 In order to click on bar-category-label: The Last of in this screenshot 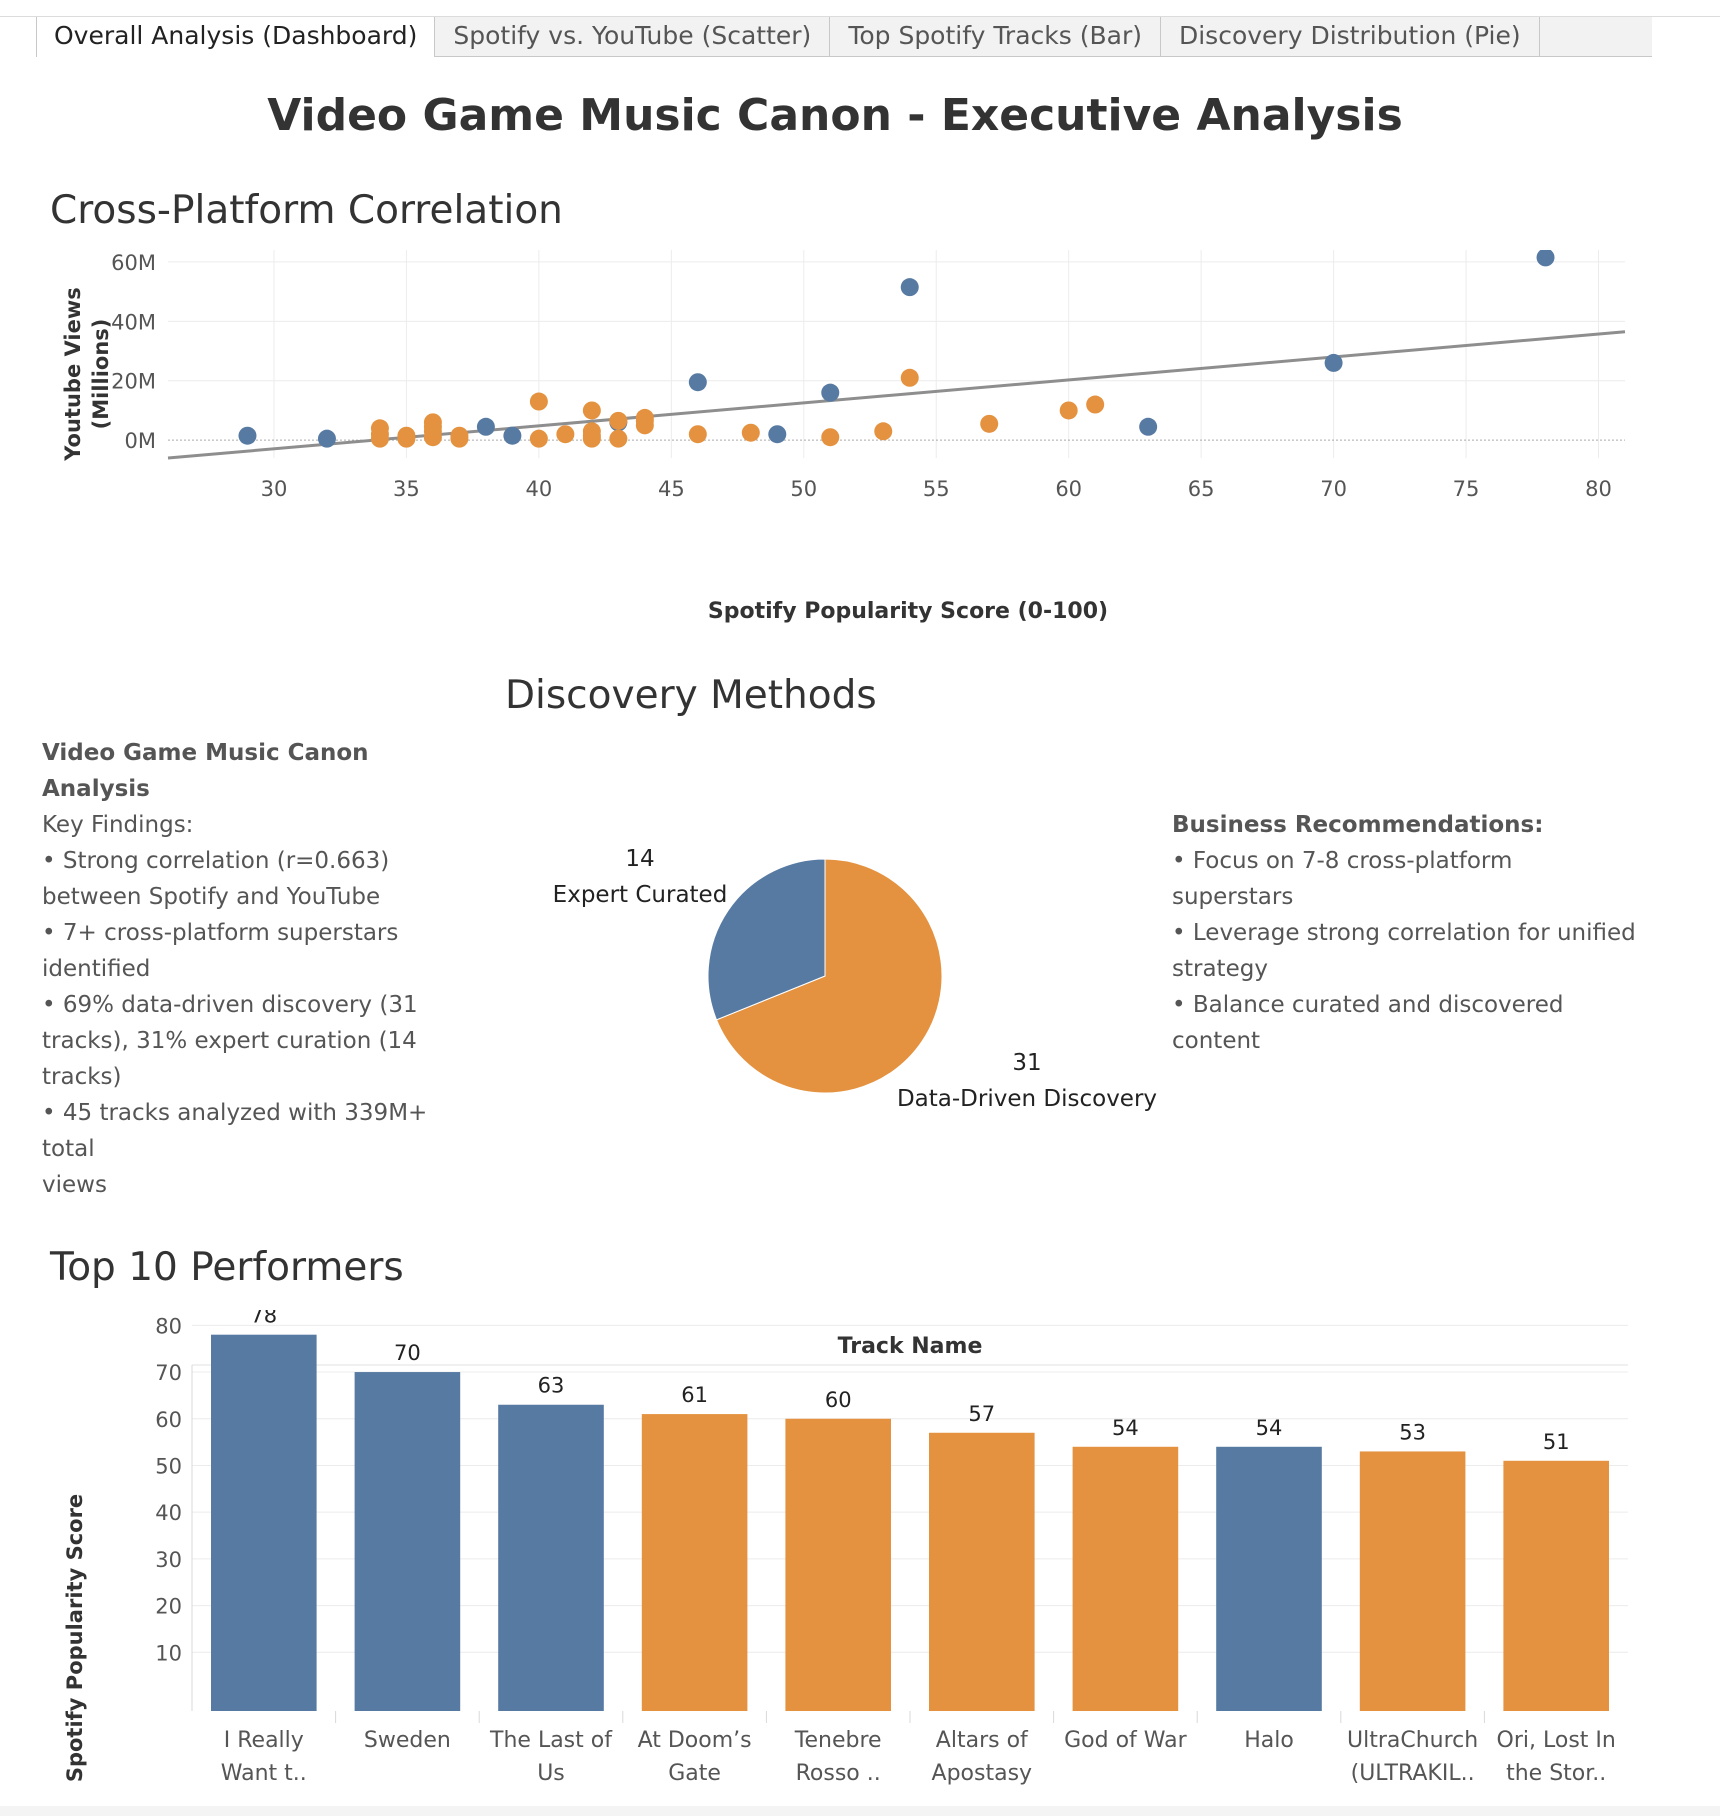, I will do `click(551, 1740)`.